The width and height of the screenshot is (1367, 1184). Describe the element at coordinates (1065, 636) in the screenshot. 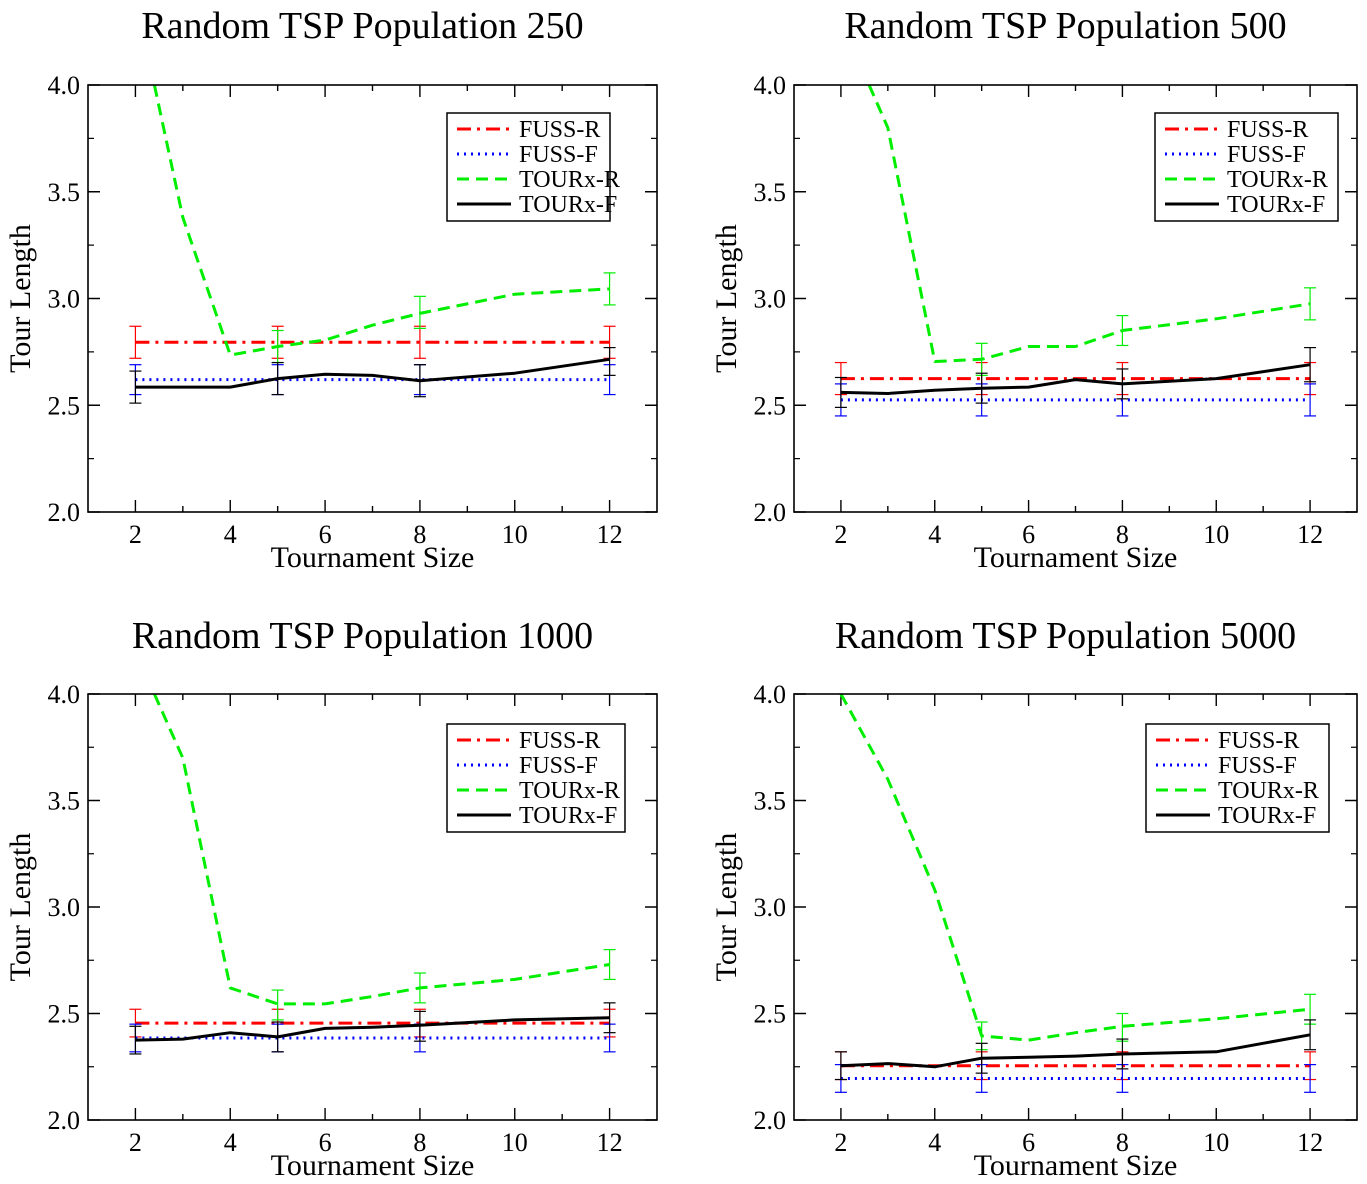

I see `chart-title: Random TSP Population 5000` at that location.